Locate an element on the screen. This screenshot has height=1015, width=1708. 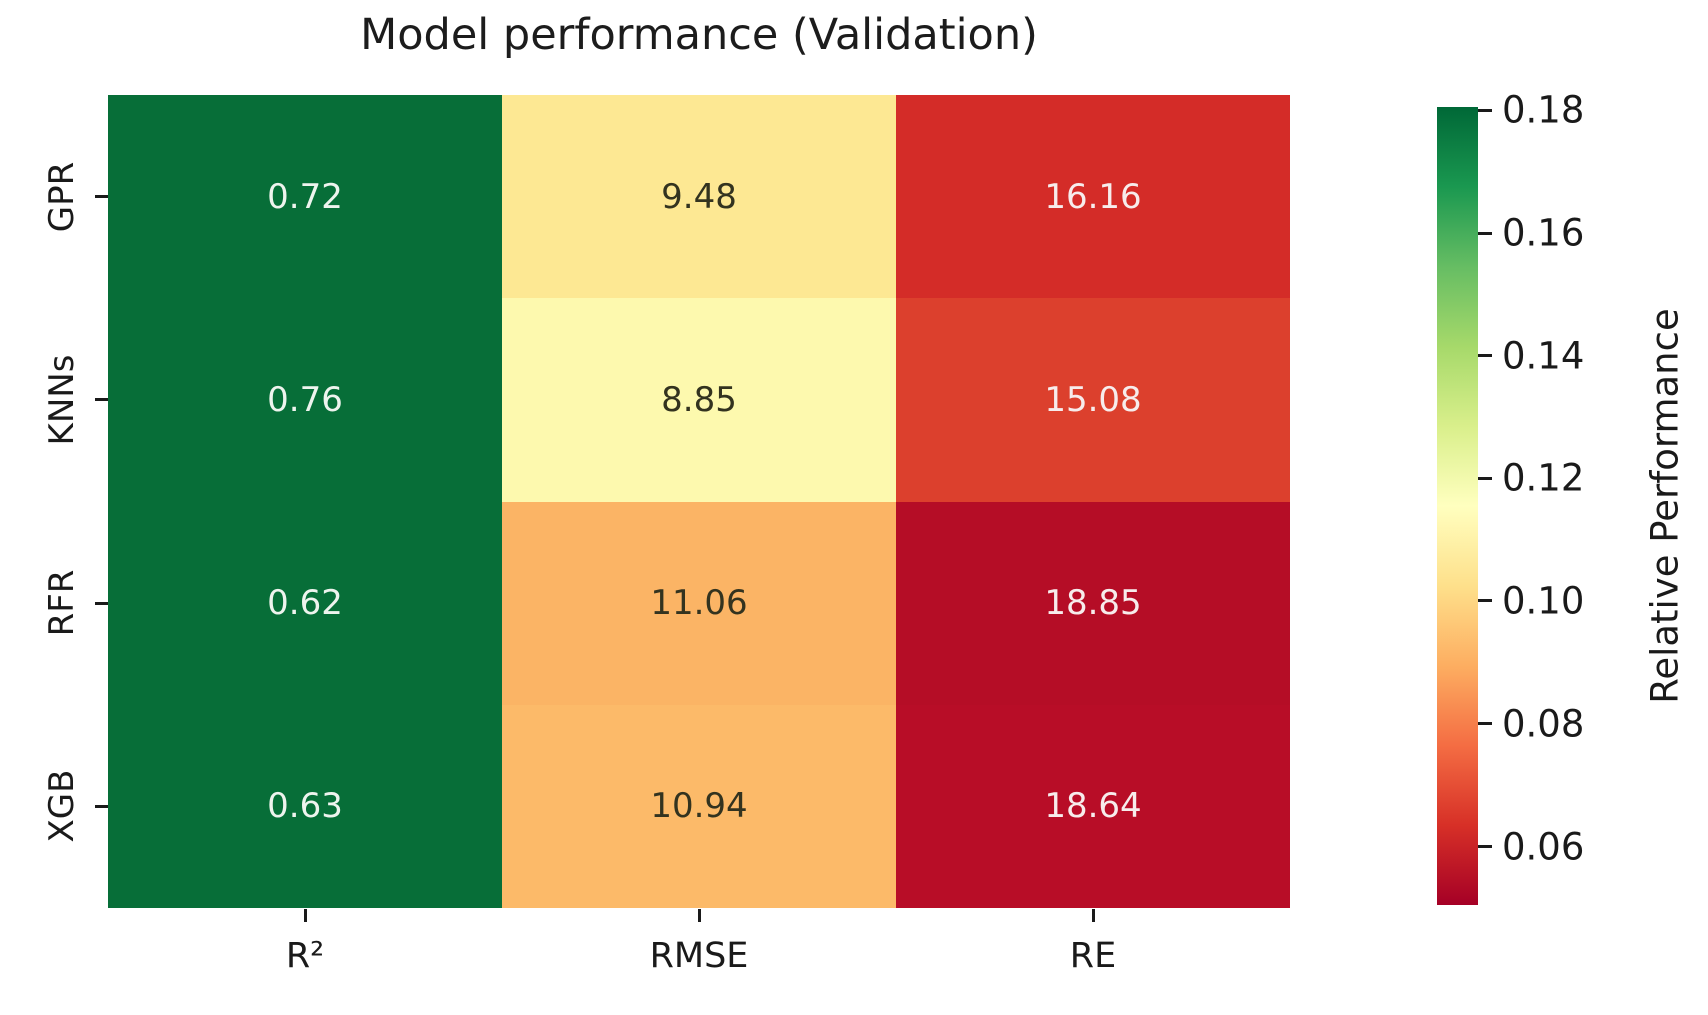
colorbar-gradient is located at coordinates (1457, 506).